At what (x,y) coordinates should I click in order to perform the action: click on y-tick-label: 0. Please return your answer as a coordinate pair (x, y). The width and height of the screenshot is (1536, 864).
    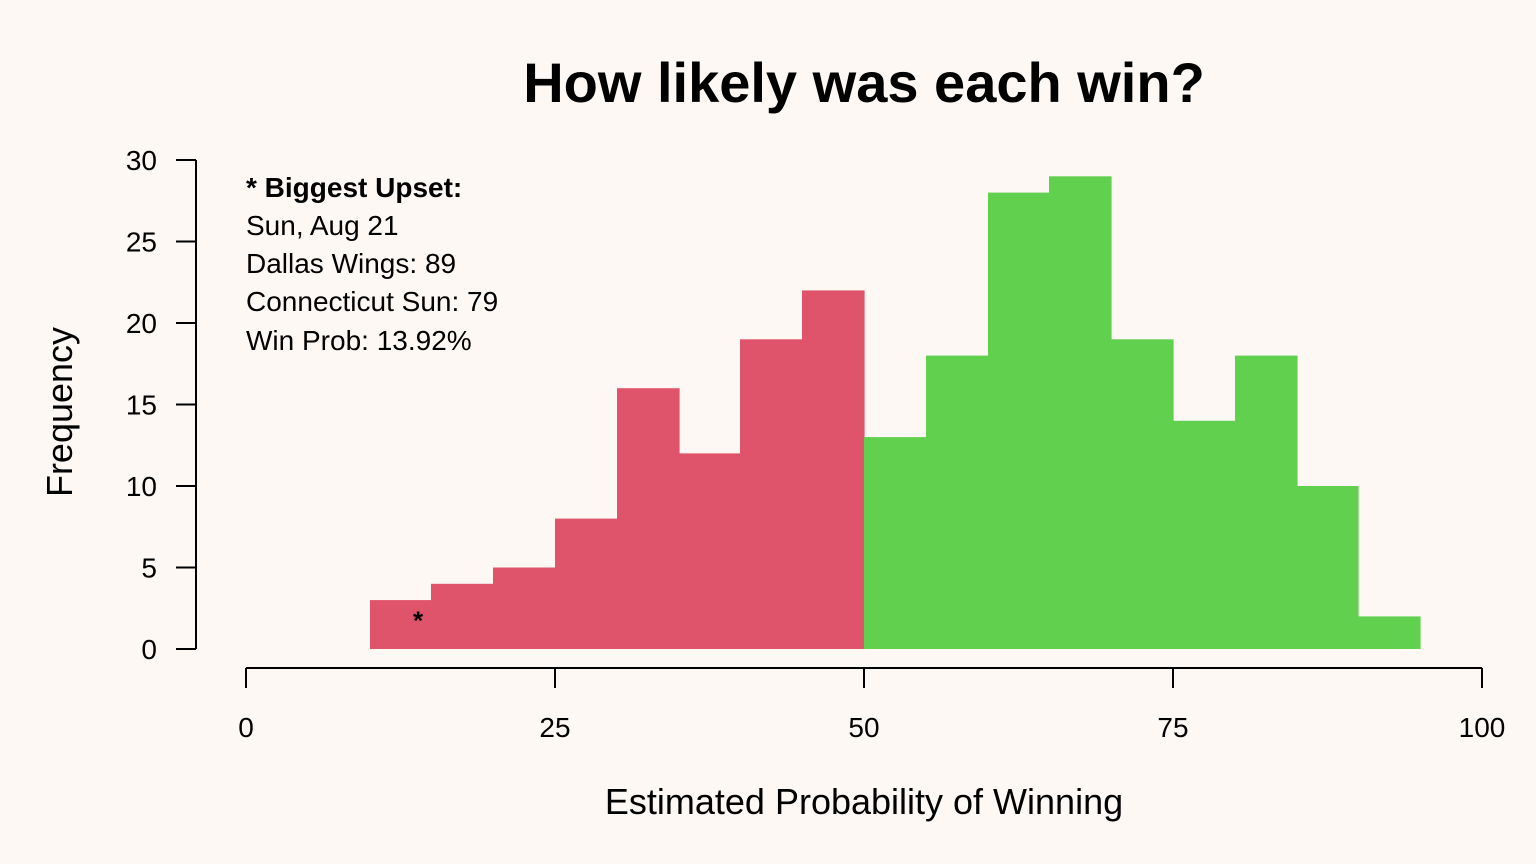
    Looking at the image, I should click on (149, 649).